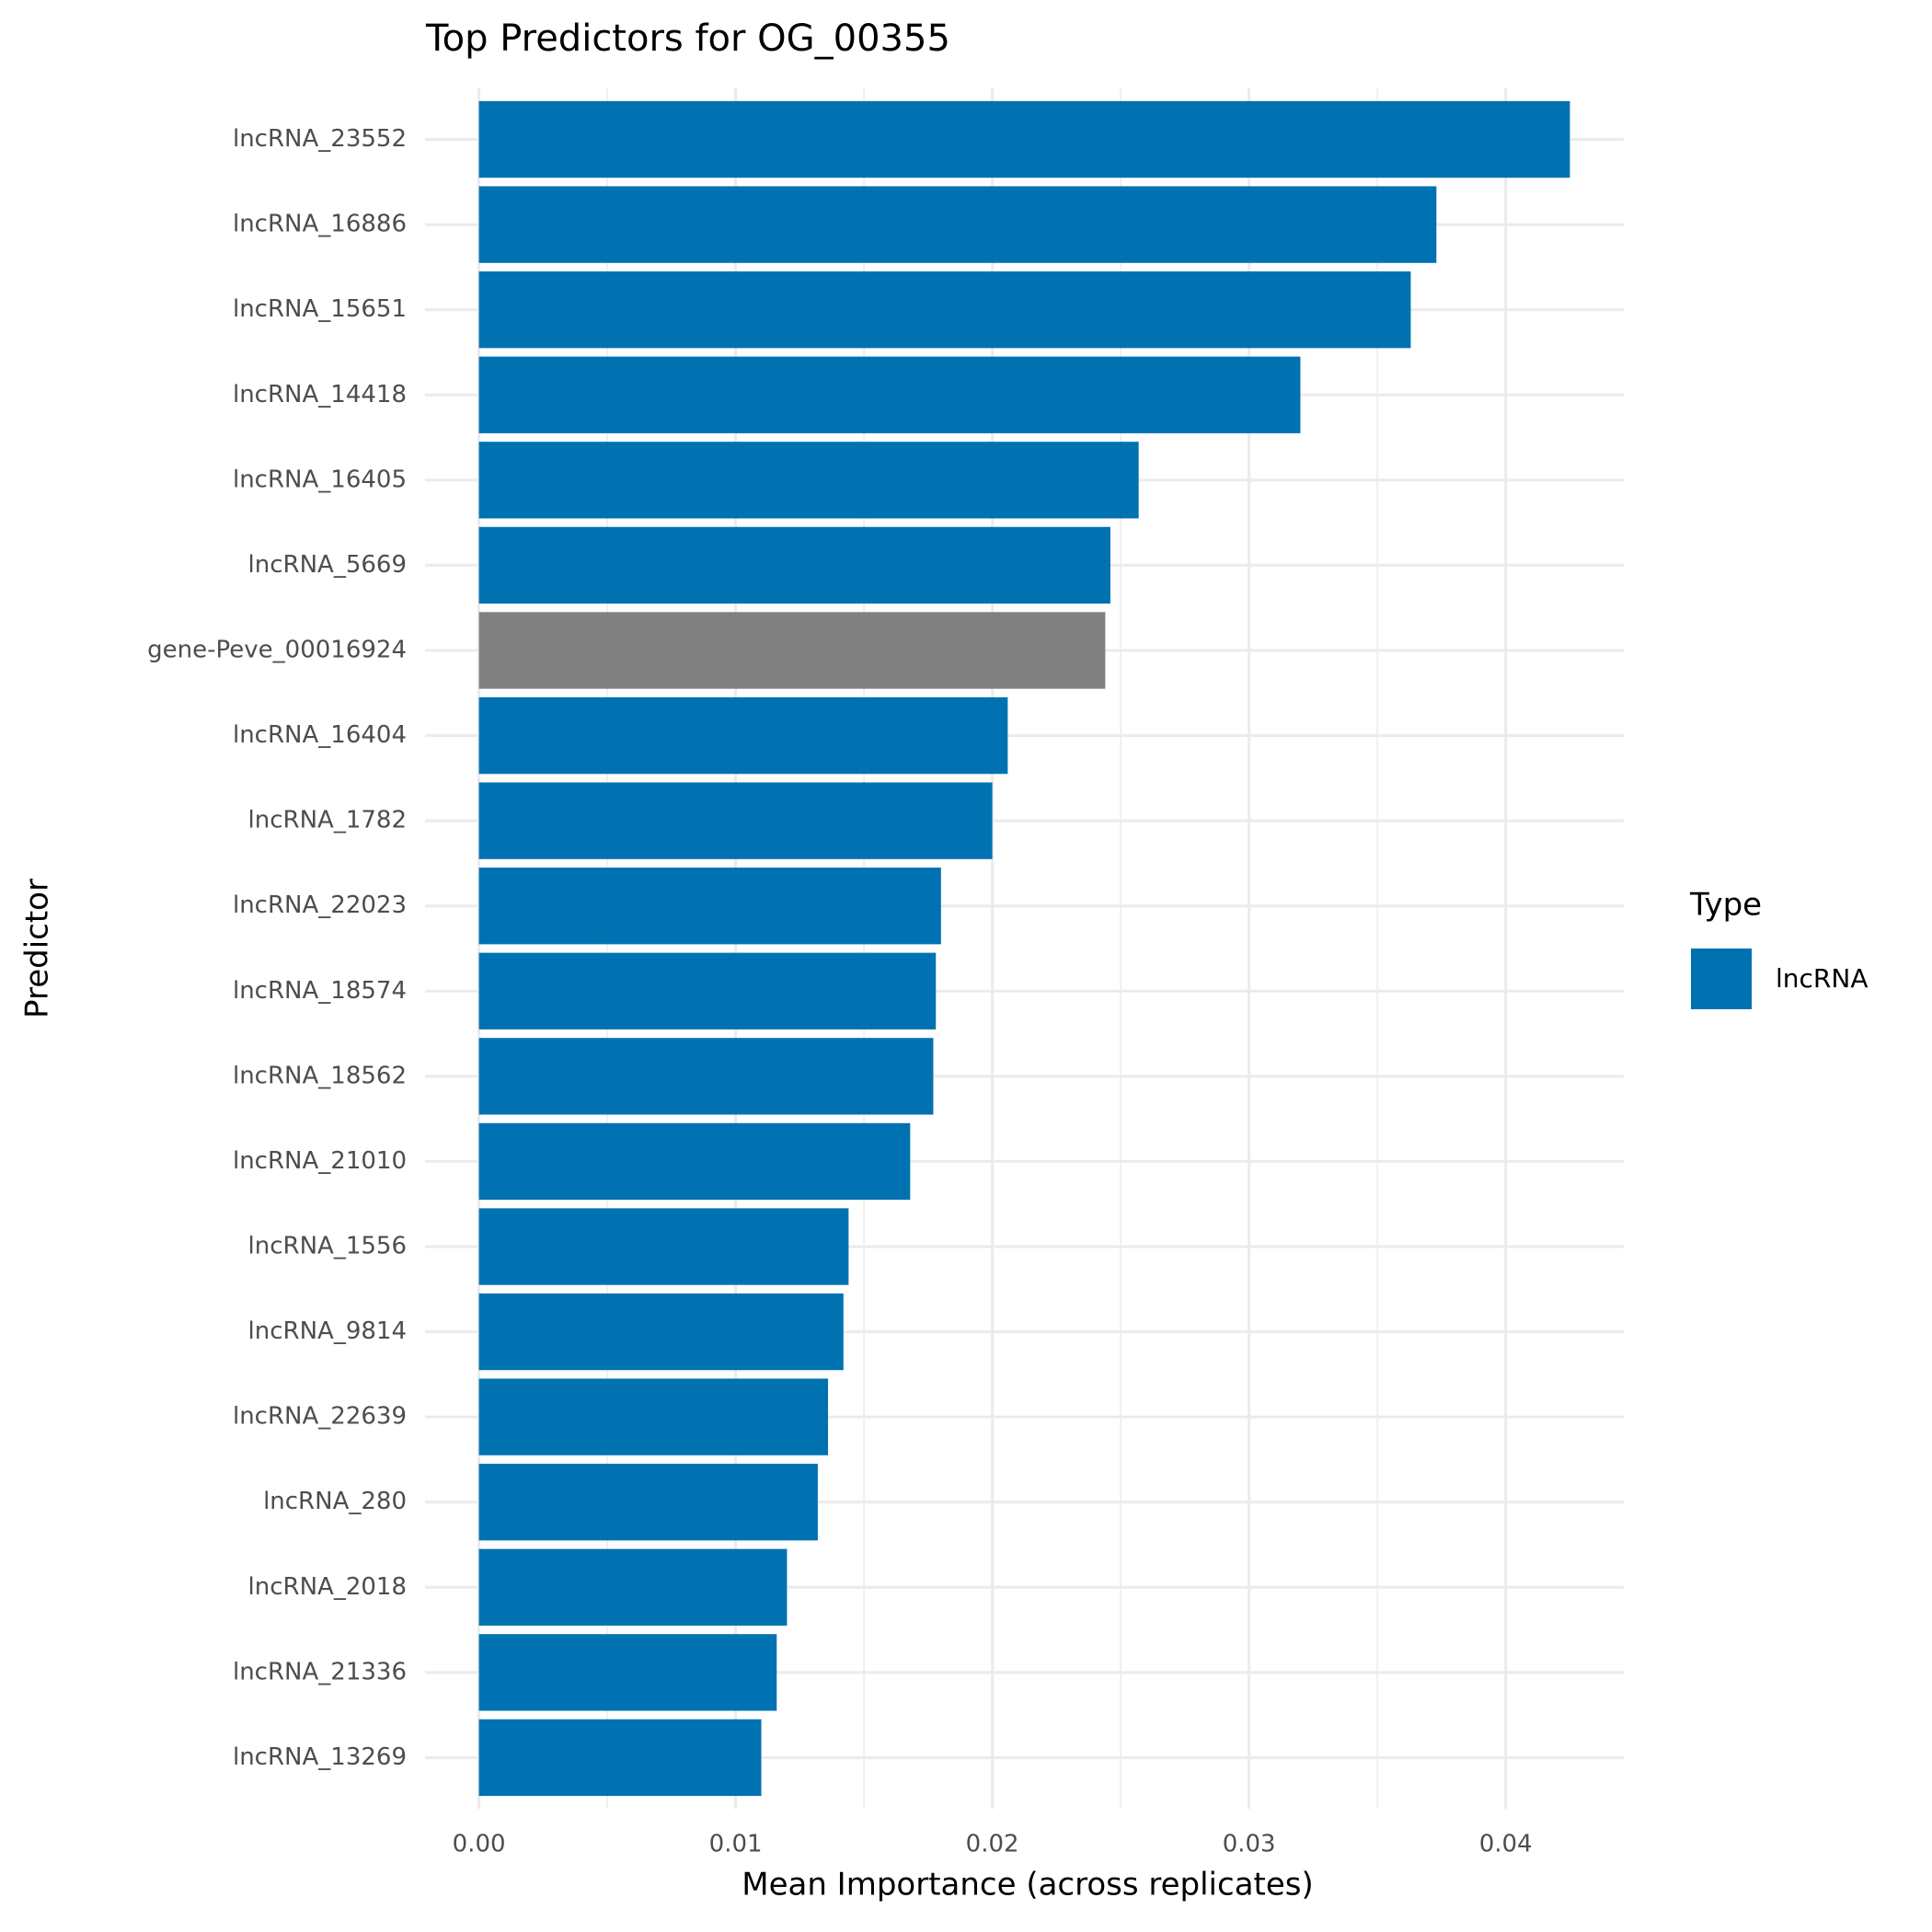 Image resolution: width=1932 pixels, height=1932 pixels. What do you see at coordinates (320, 394) in the screenshot?
I see `y-tick-label: lncRNA_14418` at bounding box center [320, 394].